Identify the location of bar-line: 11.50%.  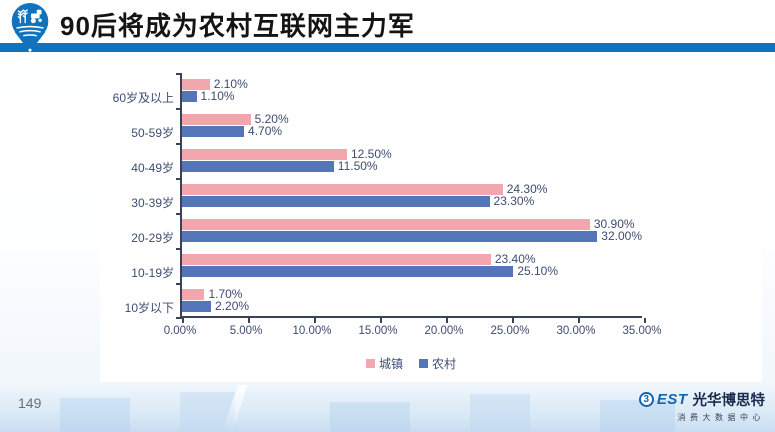
(412, 166).